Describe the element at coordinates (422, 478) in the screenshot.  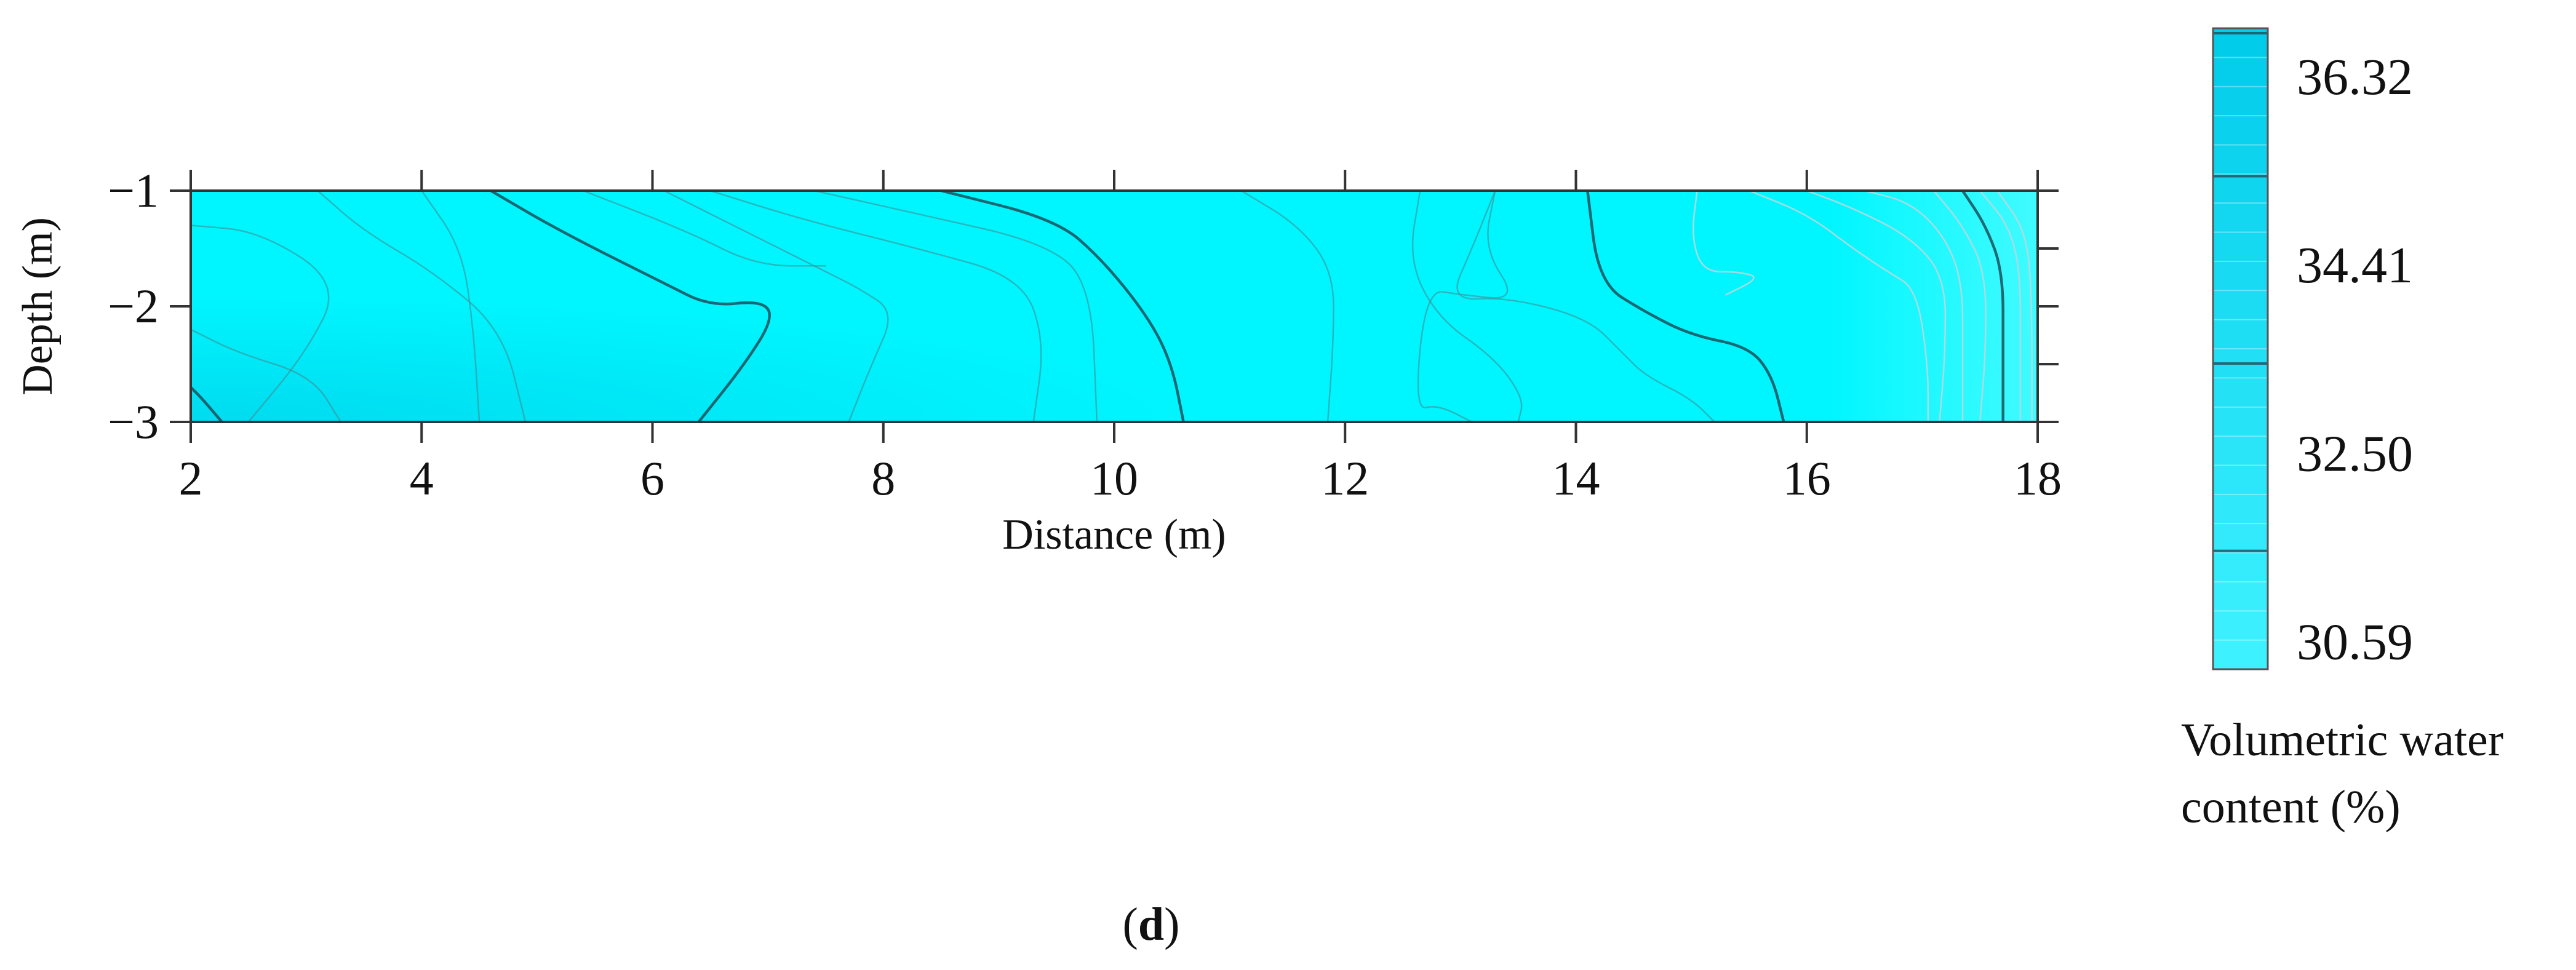
I see `x-tick-label-2: 4` at that location.